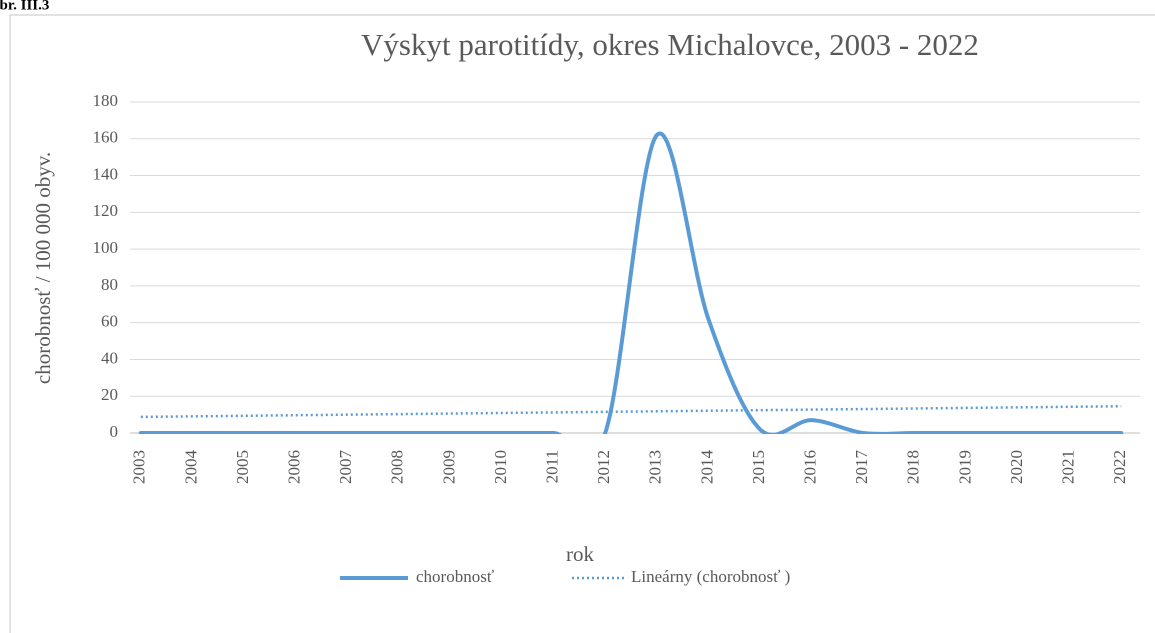 The height and width of the screenshot is (633, 1155). Describe the element at coordinates (114, 431) in the screenshot. I see `y-tick-label: 0` at that location.